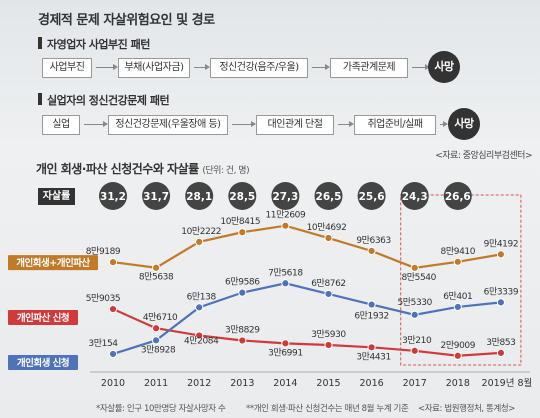  What do you see at coordinates (202, 296) in the screenshot?
I see `data-label: 6만138` at bounding box center [202, 296].